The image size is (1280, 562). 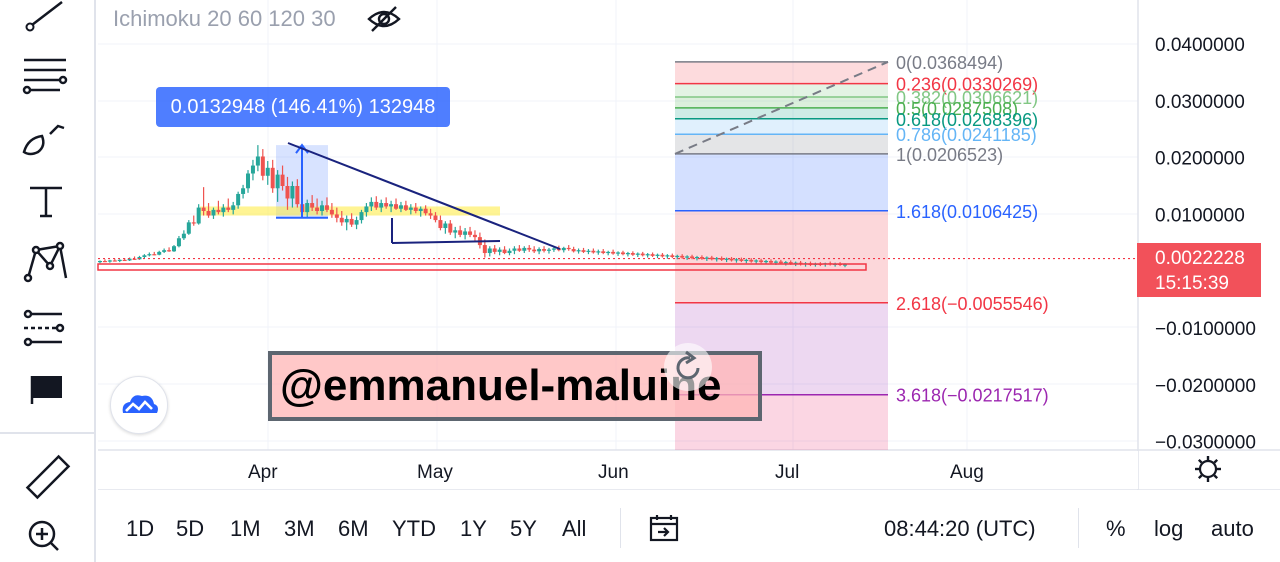 What do you see at coordinates (967, 85) in the screenshot?
I see `fib-level-label: 0.236(0.0330269)` at bounding box center [967, 85].